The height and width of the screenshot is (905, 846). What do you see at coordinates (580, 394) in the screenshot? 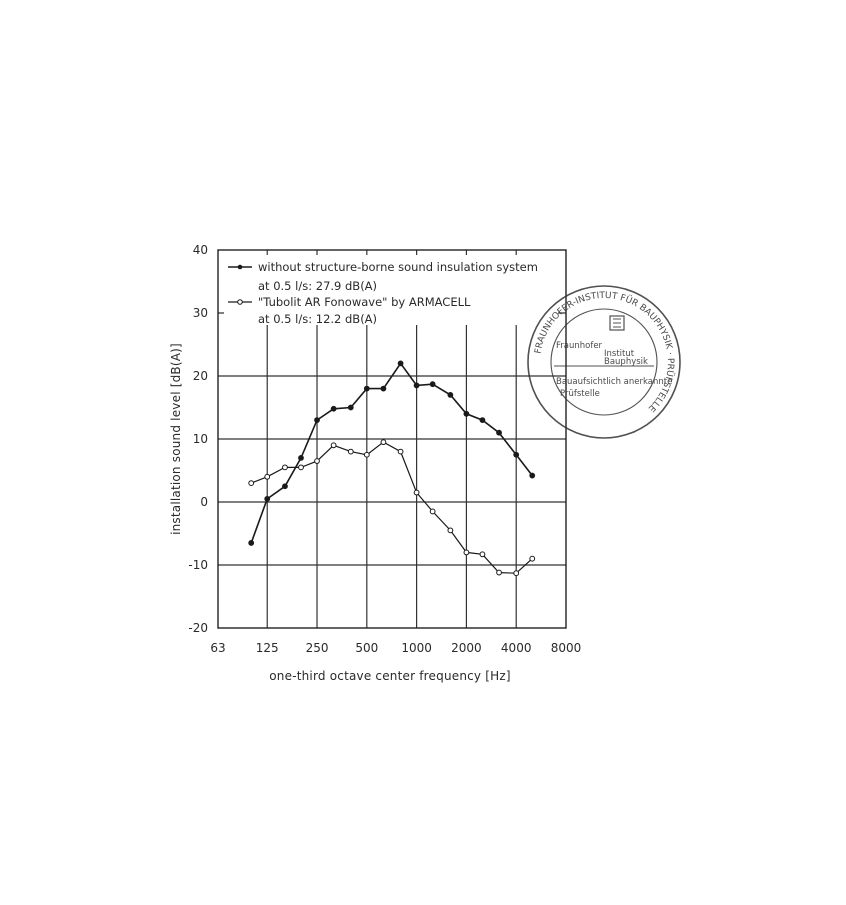
I see `stamp-line-5: Prüfstelle` at bounding box center [580, 394].